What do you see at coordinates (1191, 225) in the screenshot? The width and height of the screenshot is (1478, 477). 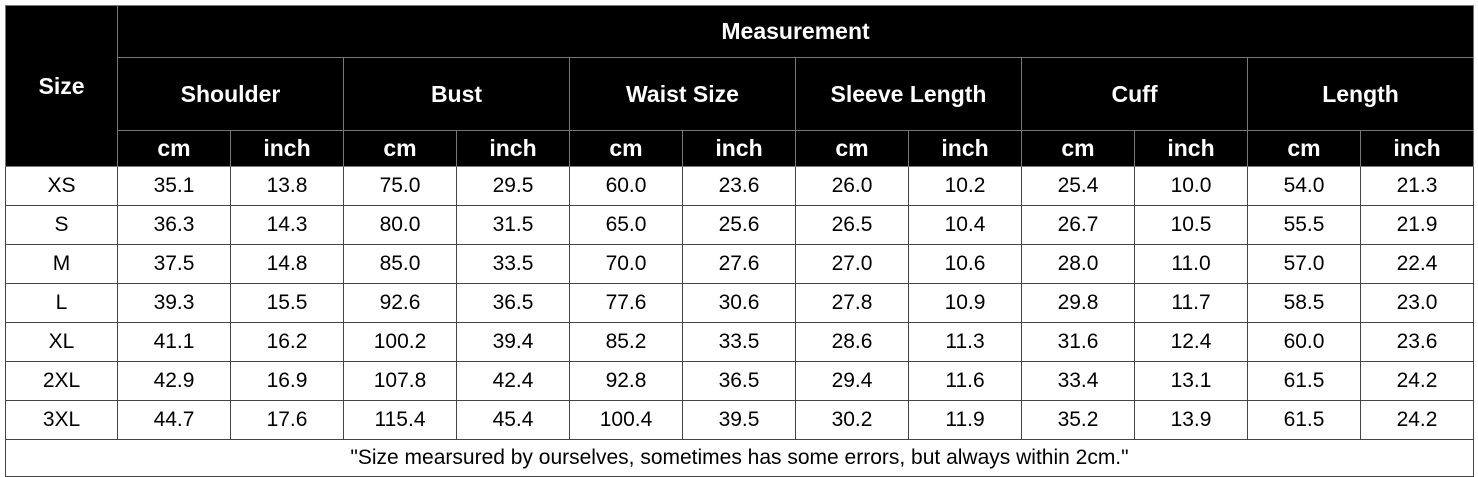 I see `value-cell: 10.5` at bounding box center [1191, 225].